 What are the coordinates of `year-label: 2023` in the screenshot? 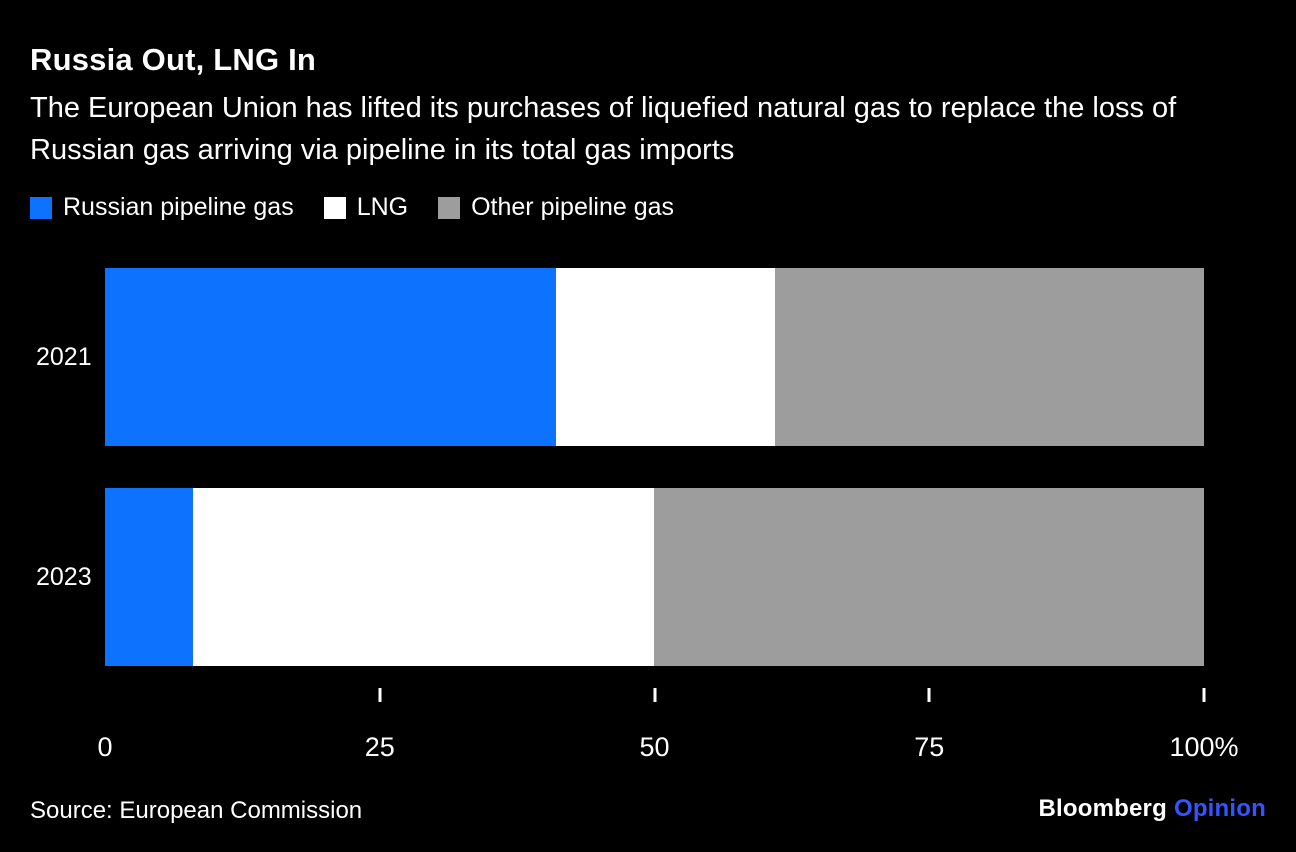 It's located at (64, 576).